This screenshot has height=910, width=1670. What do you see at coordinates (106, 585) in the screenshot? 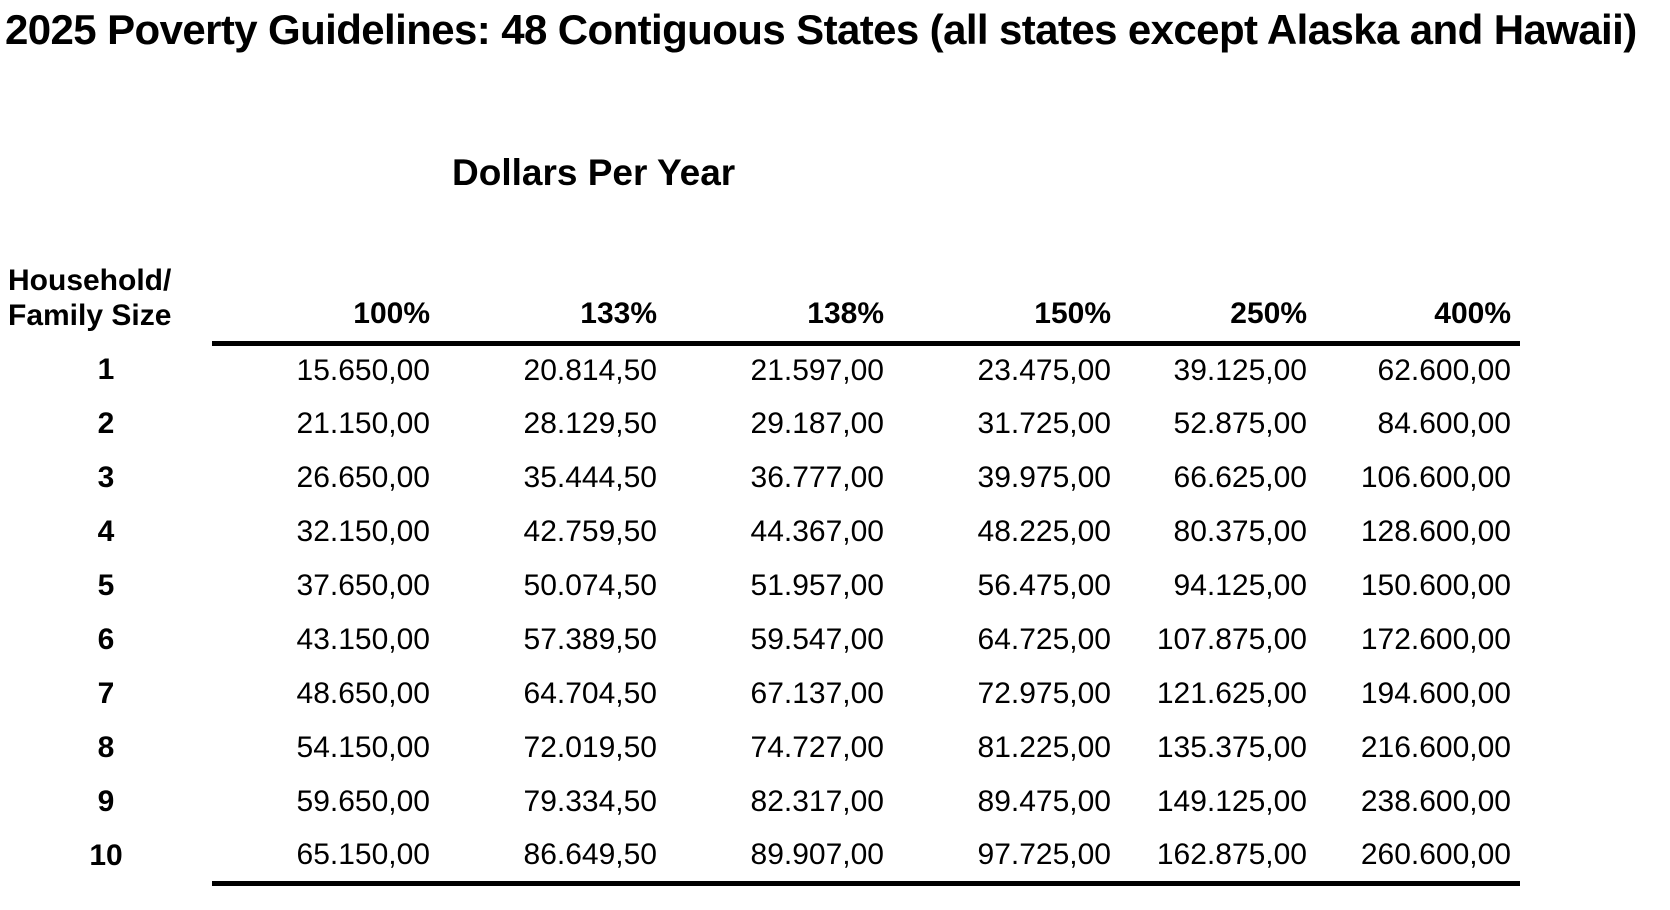
I see `family-size-cell: 5` at bounding box center [106, 585].